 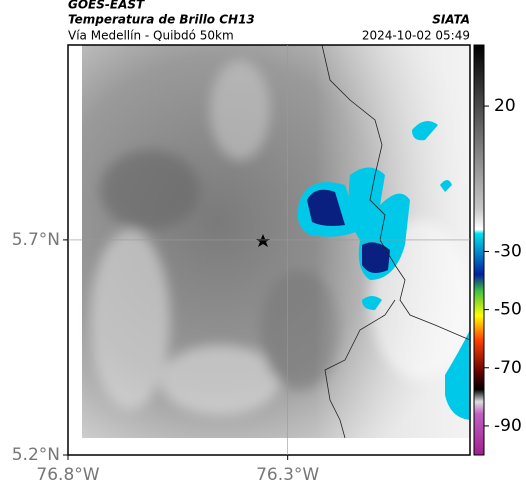 What do you see at coordinates (508, 368) in the screenshot?
I see `colorbar-tick-label: -70` at bounding box center [508, 368].